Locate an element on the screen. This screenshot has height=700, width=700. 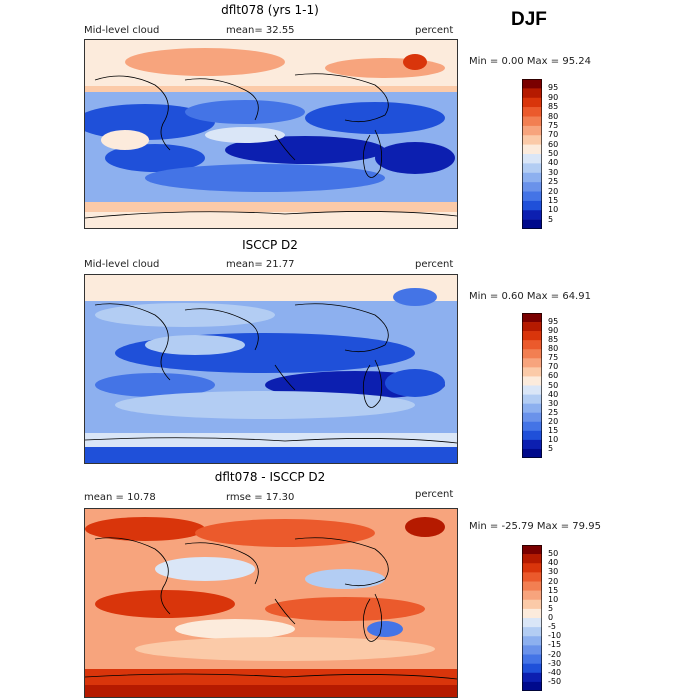
colorbar-tick-label: -5 is located at coordinates (552, 627).